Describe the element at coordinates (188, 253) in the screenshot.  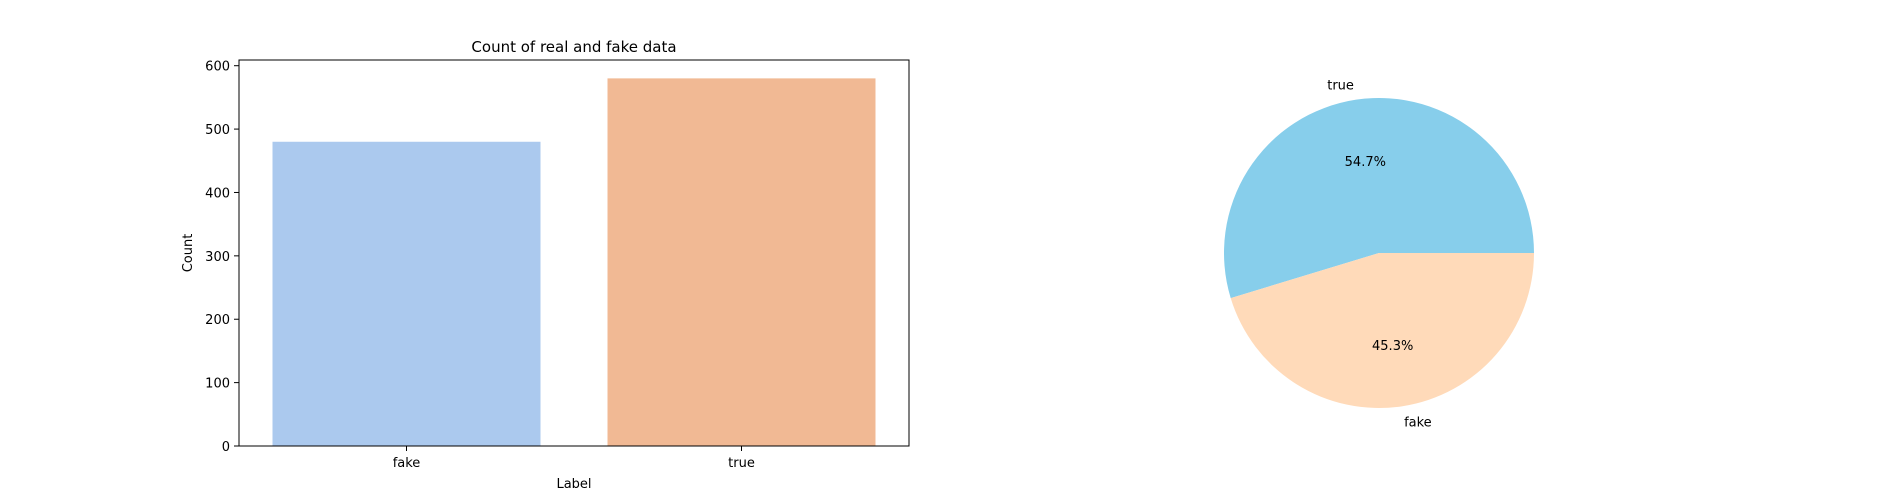
I see `y-axis-label: Count` at that location.